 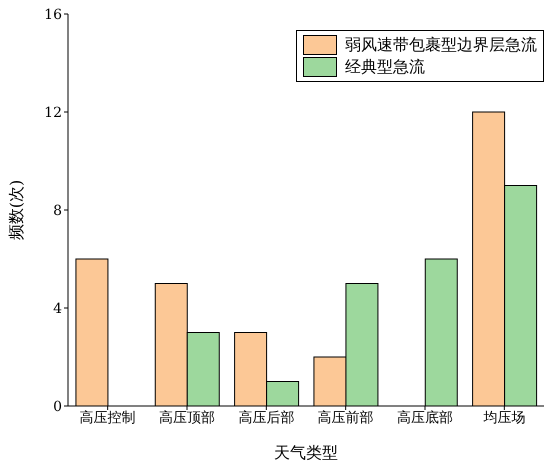 What do you see at coordinates (441, 45) in the screenshot?
I see `legend-label: 弱风速带包裹型边界层急流` at bounding box center [441, 45].